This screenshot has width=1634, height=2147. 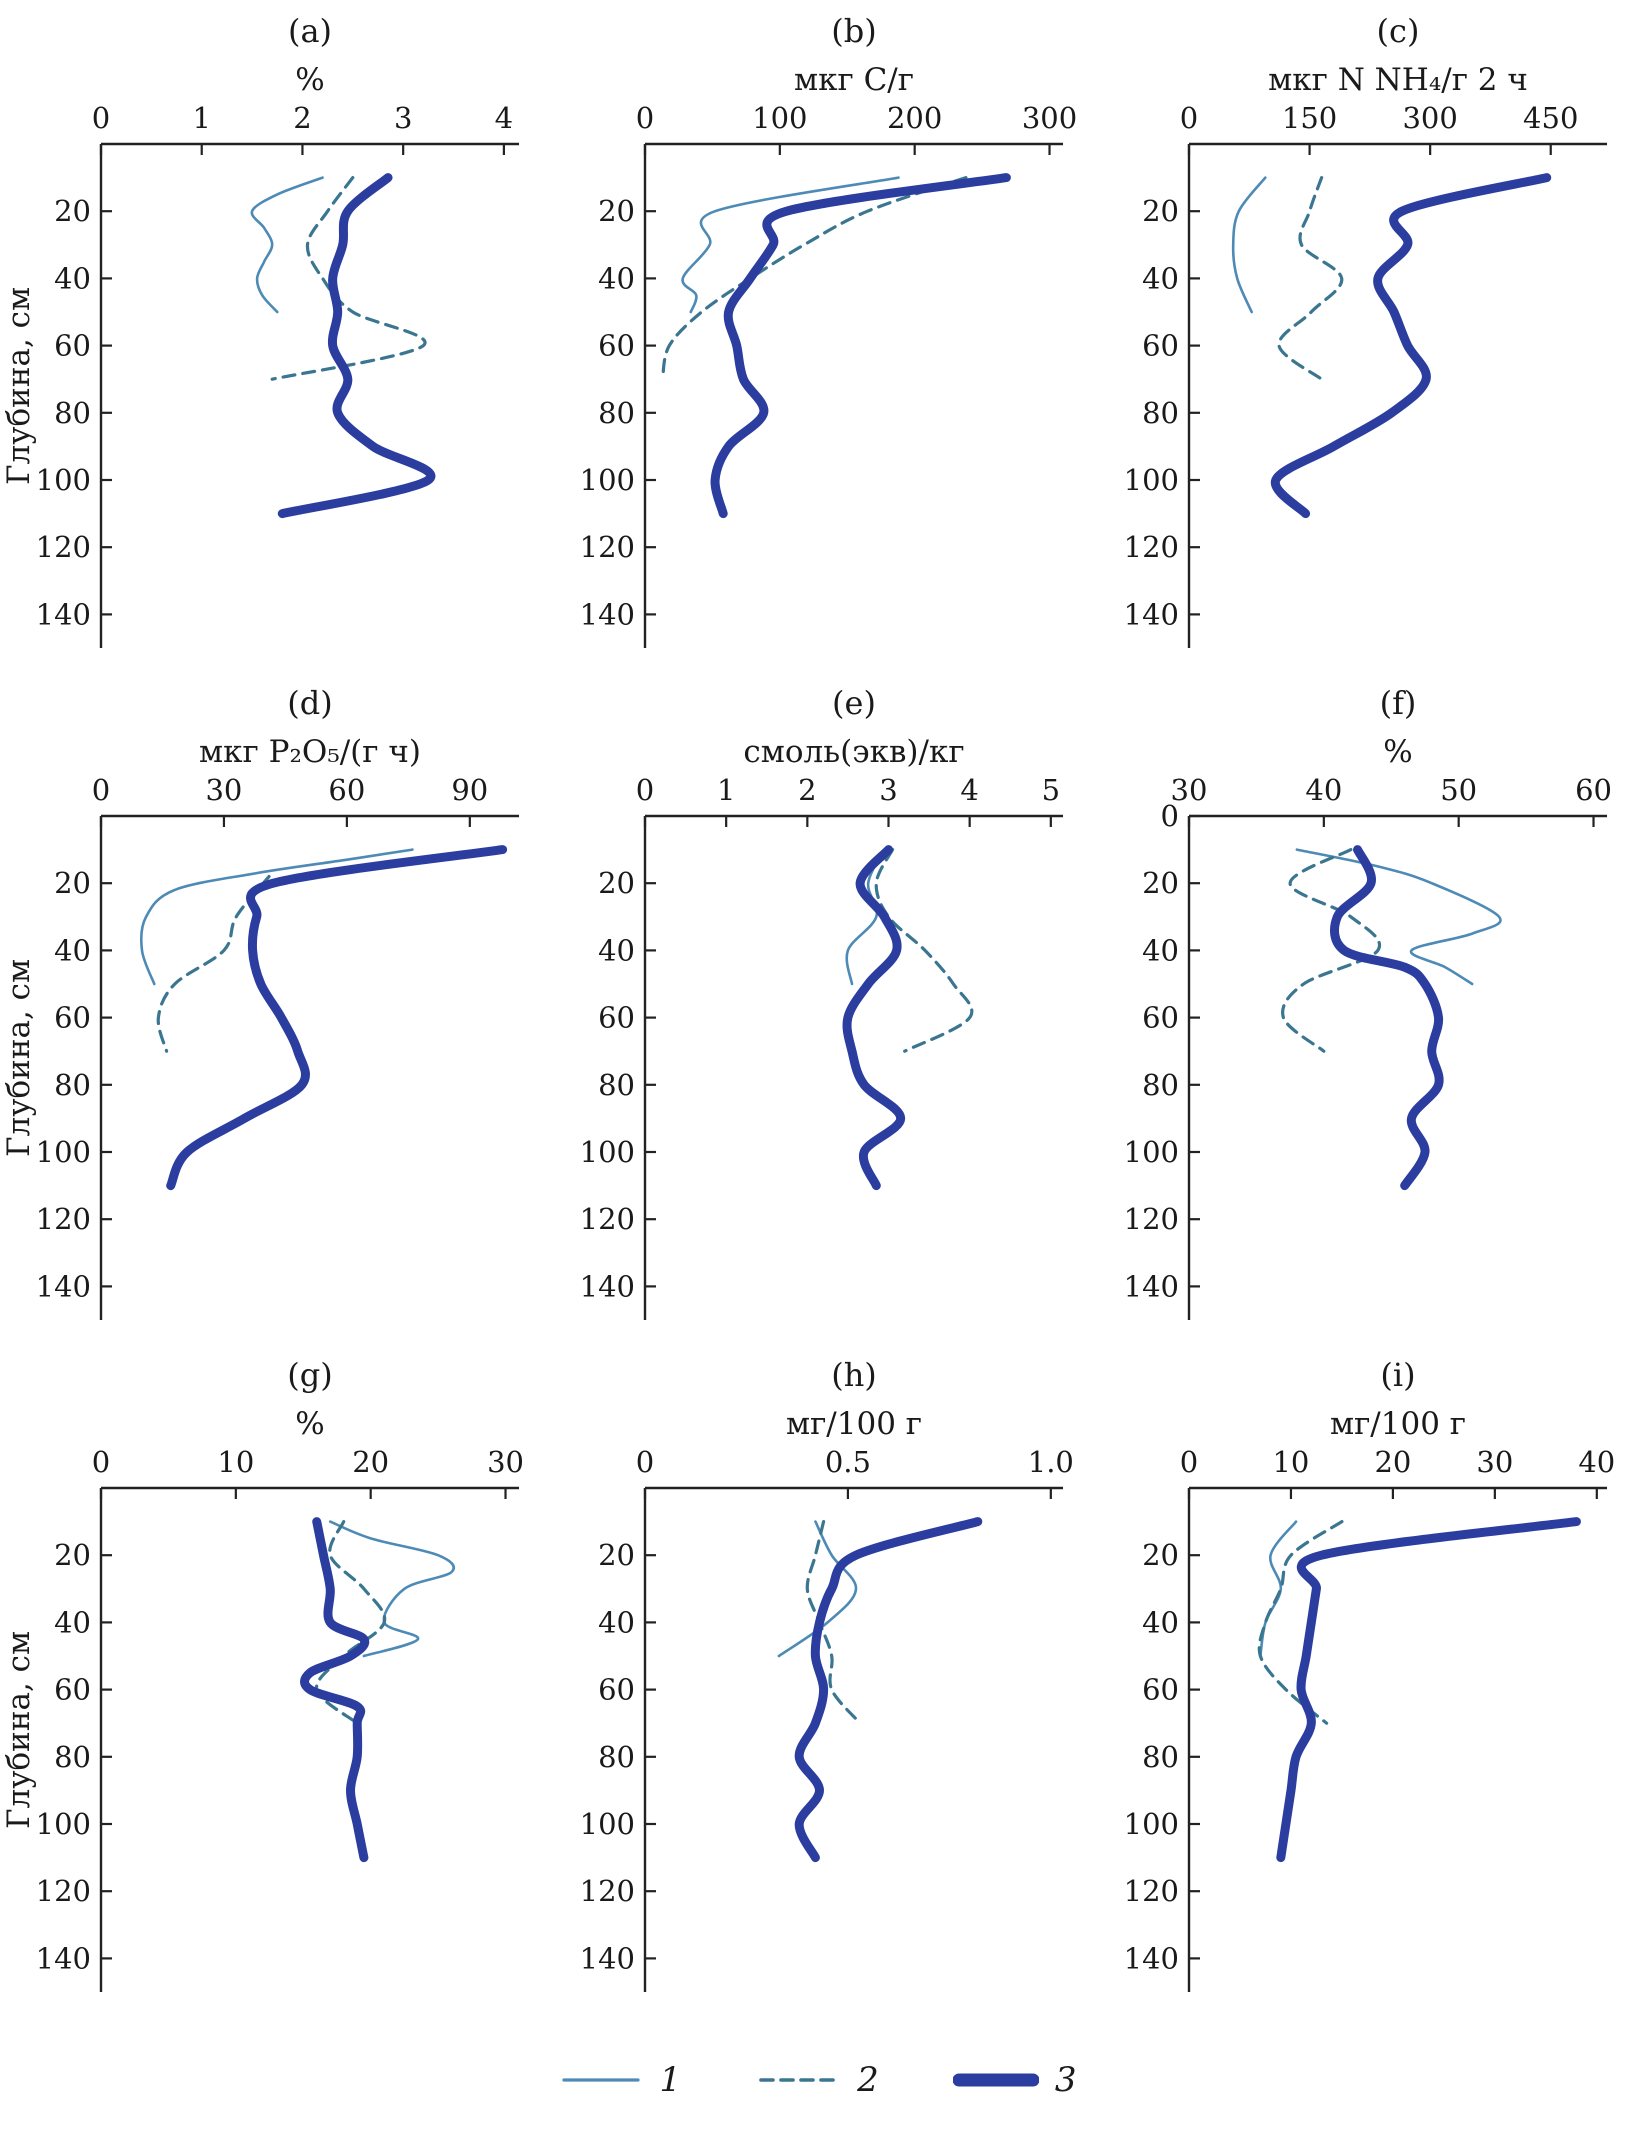 I want to click on panel-label: (f), so click(x=1398, y=703).